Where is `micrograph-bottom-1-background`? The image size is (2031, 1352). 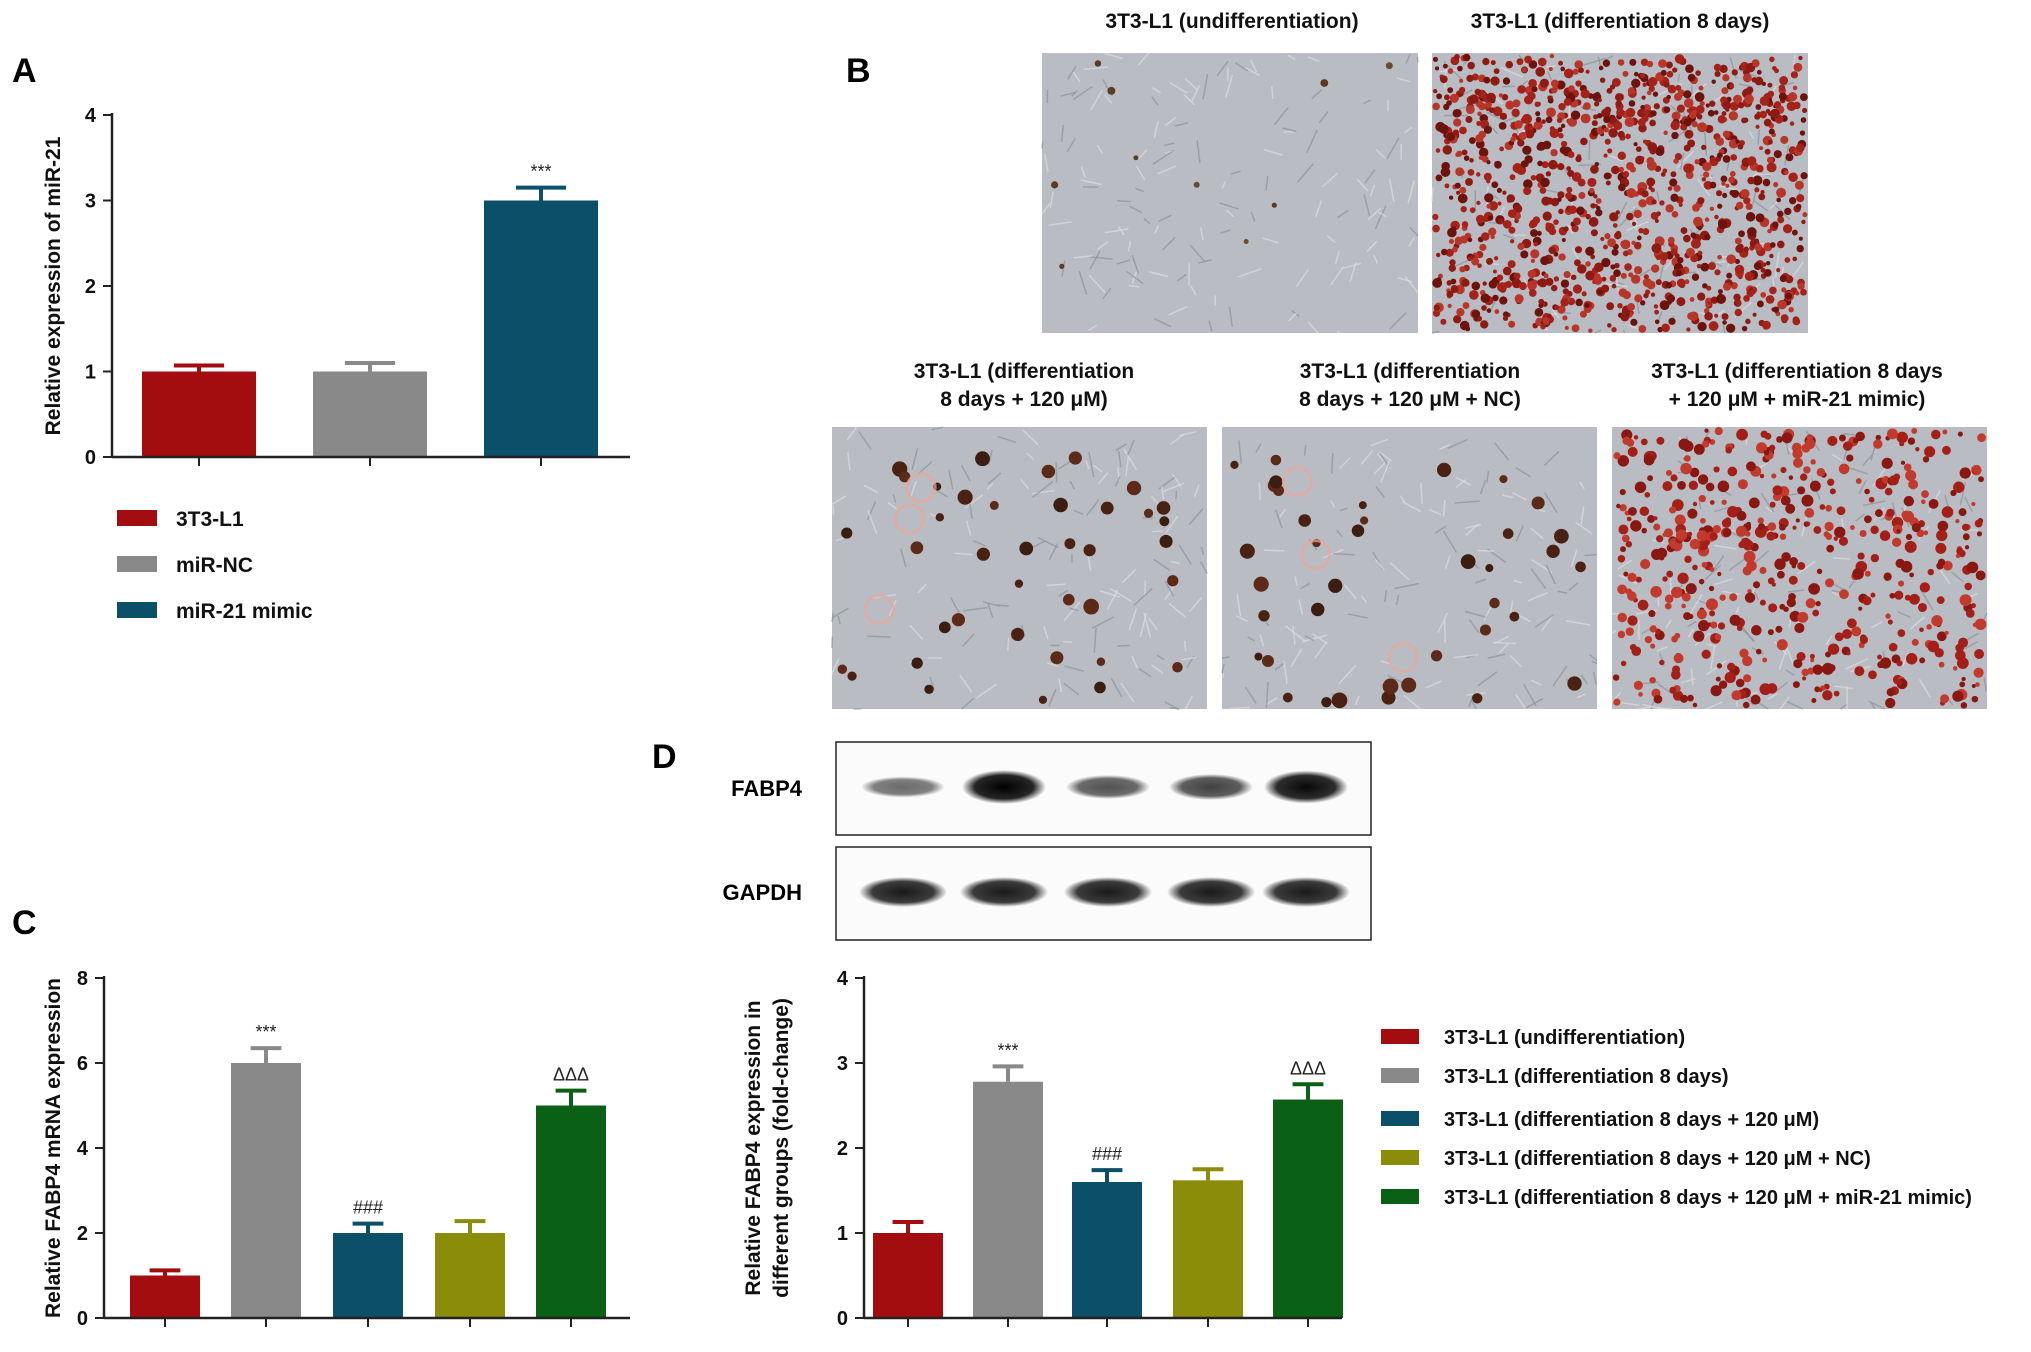
micrograph-bottom-1-background is located at coordinates (1019, 568).